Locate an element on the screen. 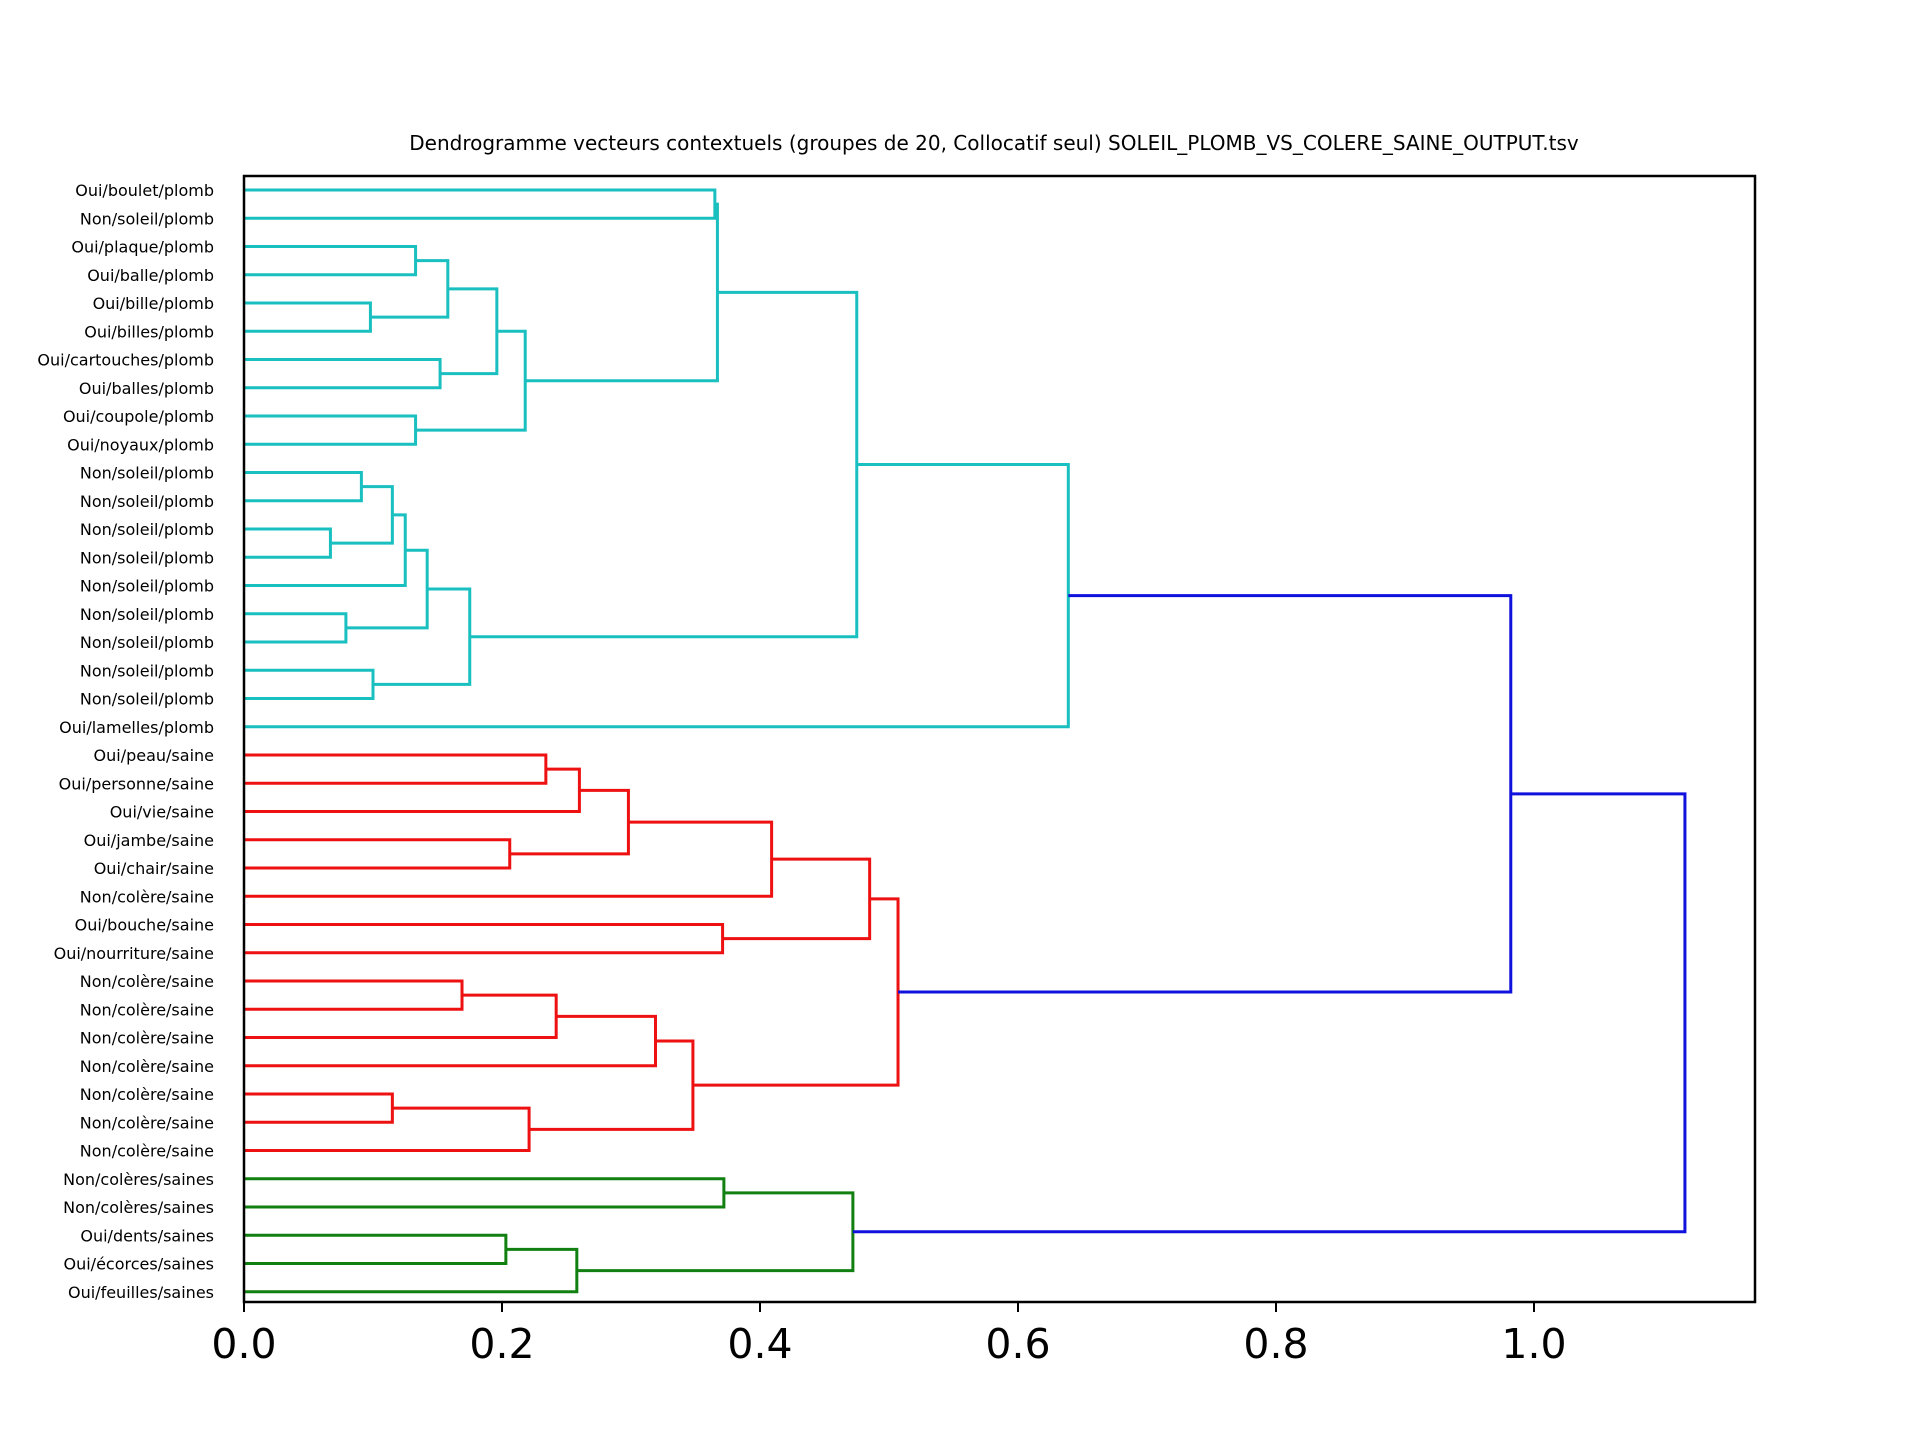  leaf-label: Oui/boulet/plomb is located at coordinates (144, 190).